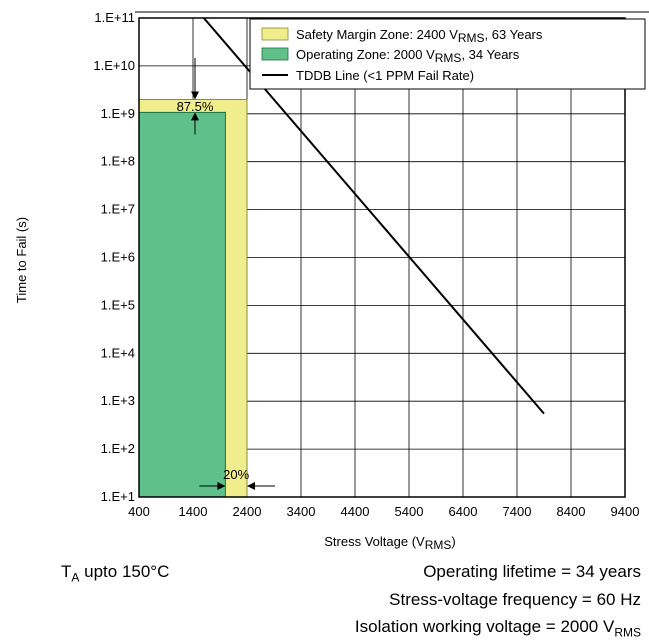 This screenshot has height=643, width=649. I want to click on ambient-temp-note: TA upto 150°C, so click(115, 573).